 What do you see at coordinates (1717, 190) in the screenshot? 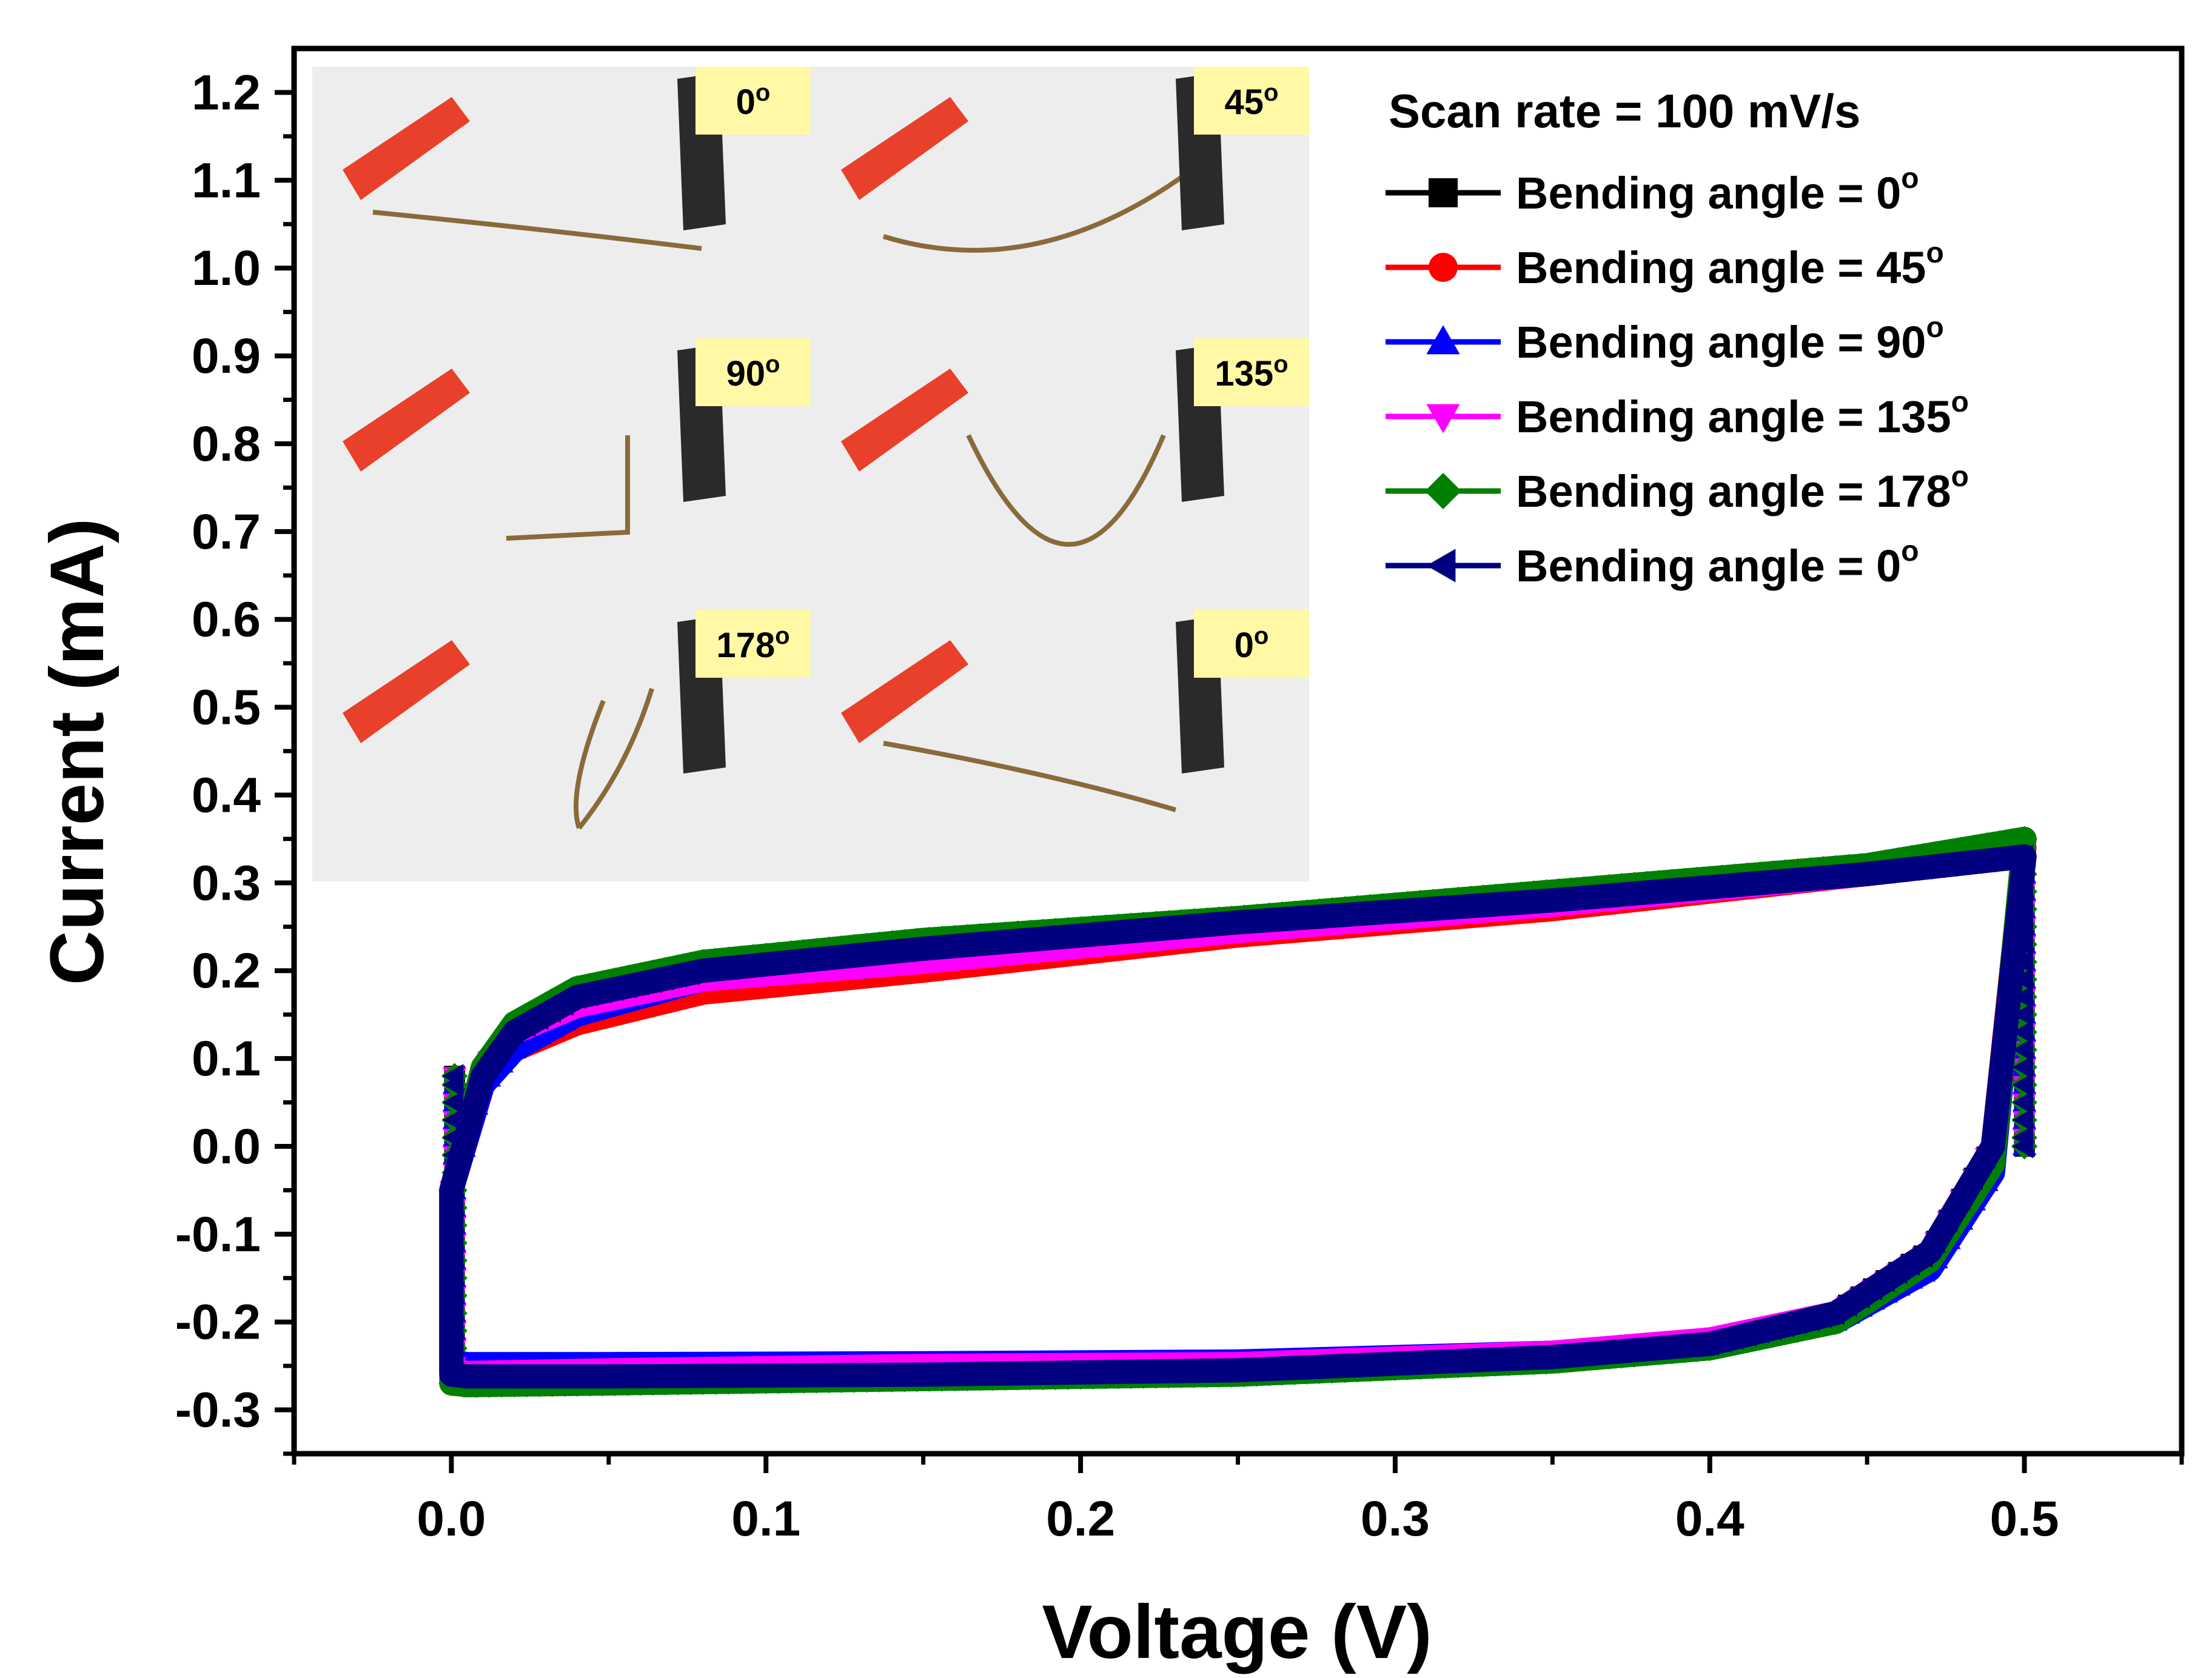
I see `legend-label: Bending angle = 0o` at bounding box center [1717, 190].